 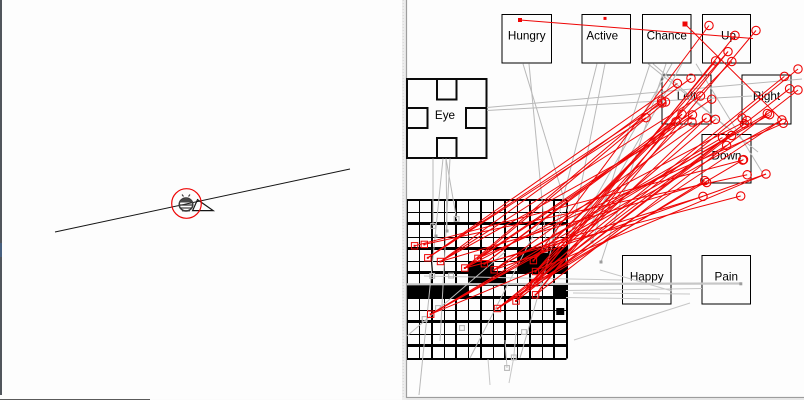 I want to click on svg-text: Active, so click(x=602, y=35).